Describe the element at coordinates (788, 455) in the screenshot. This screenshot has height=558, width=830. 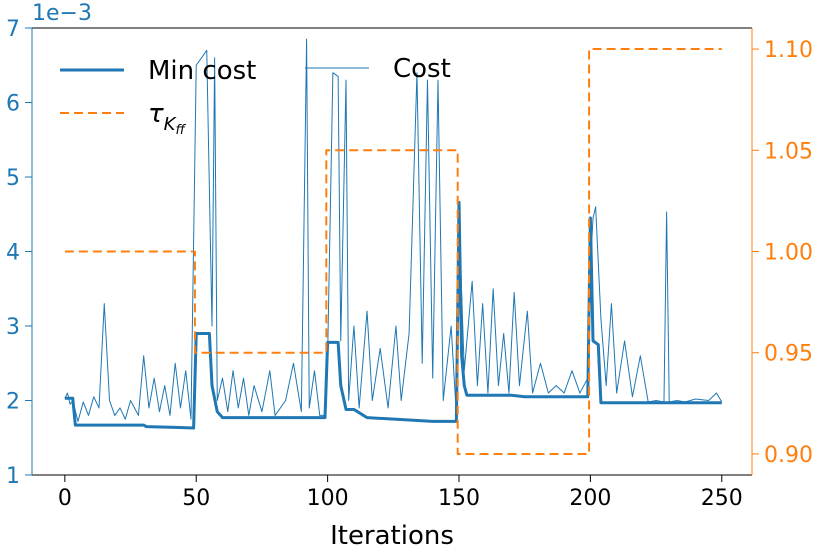
I see `y2-tick-label: 0.90` at that location.